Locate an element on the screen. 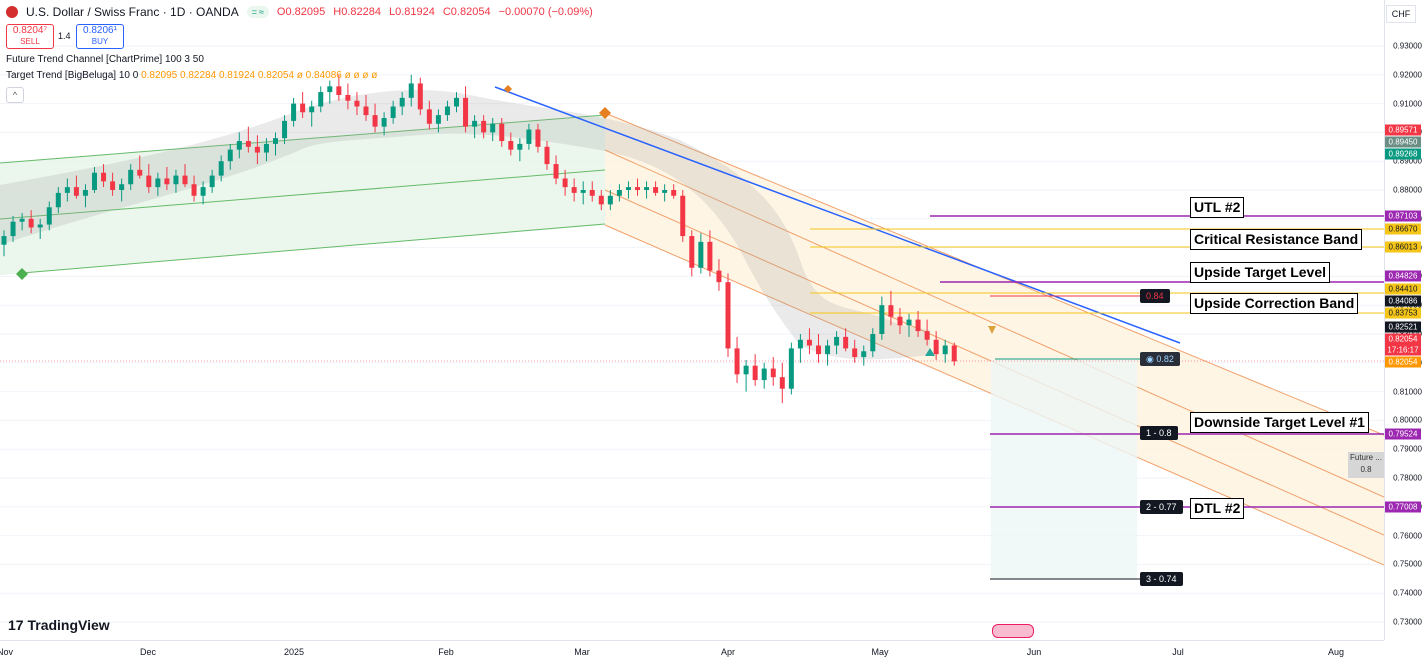  sell-button: 0.8204⁷ SELL is located at coordinates (30, 36).